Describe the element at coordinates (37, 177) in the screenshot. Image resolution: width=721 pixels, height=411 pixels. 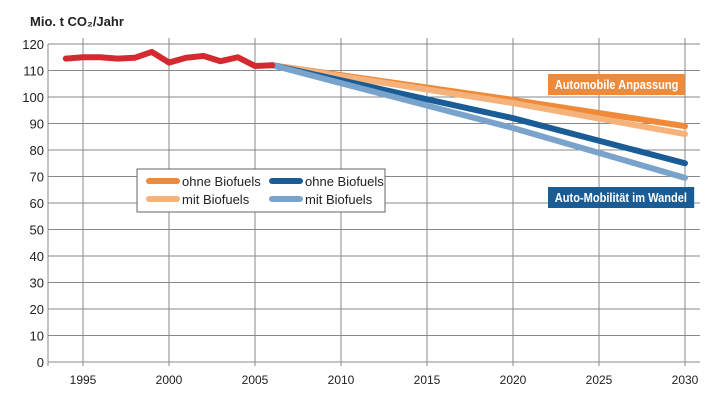
I see `y-tick-label: 70` at that location.